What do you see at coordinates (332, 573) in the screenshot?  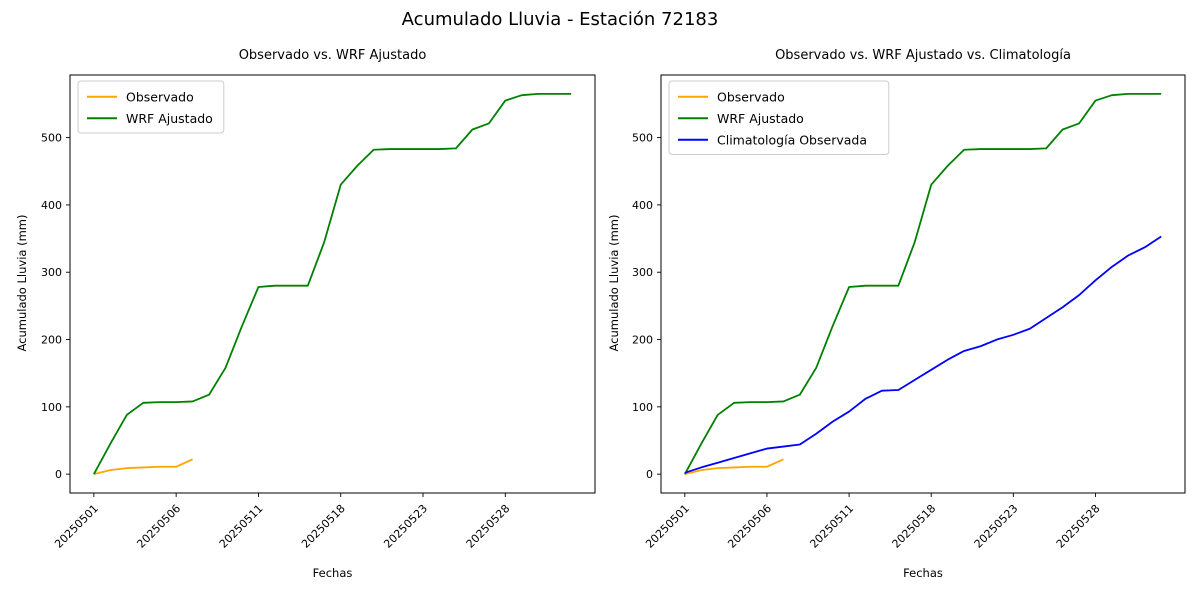 I see `subplot1-xlabel: Fechas` at bounding box center [332, 573].